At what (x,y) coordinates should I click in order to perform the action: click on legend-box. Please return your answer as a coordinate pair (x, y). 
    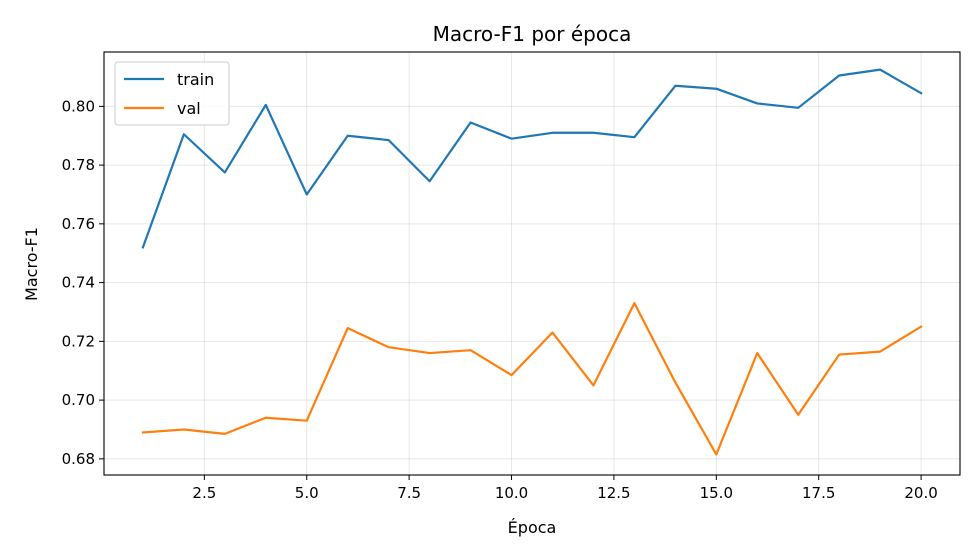
    Looking at the image, I should click on (172, 93).